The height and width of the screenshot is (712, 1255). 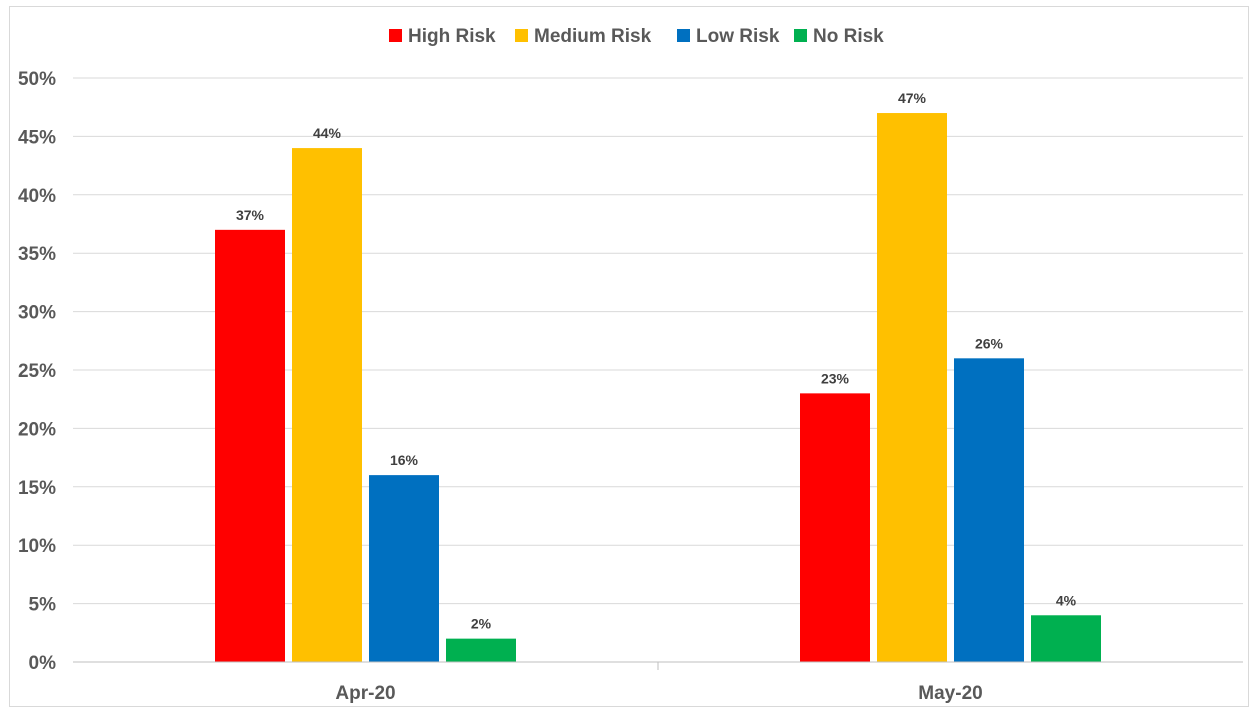 What do you see at coordinates (452, 36) in the screenshot?
I see `legend-label: High Risk` at bounding box center [452, 36].